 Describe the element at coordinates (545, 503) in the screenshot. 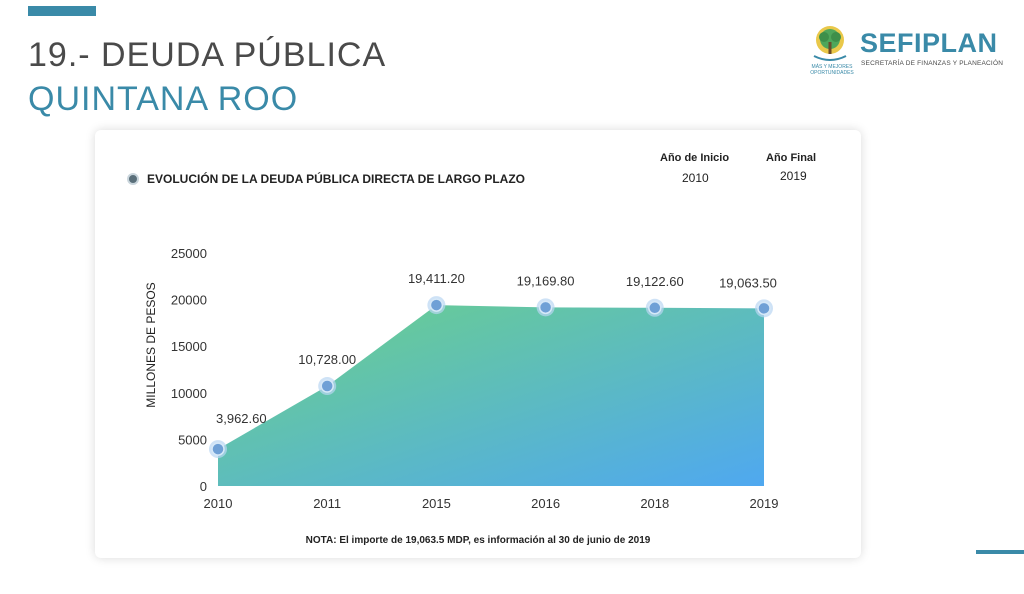

I see `x-tick-label: 2016` at that location.